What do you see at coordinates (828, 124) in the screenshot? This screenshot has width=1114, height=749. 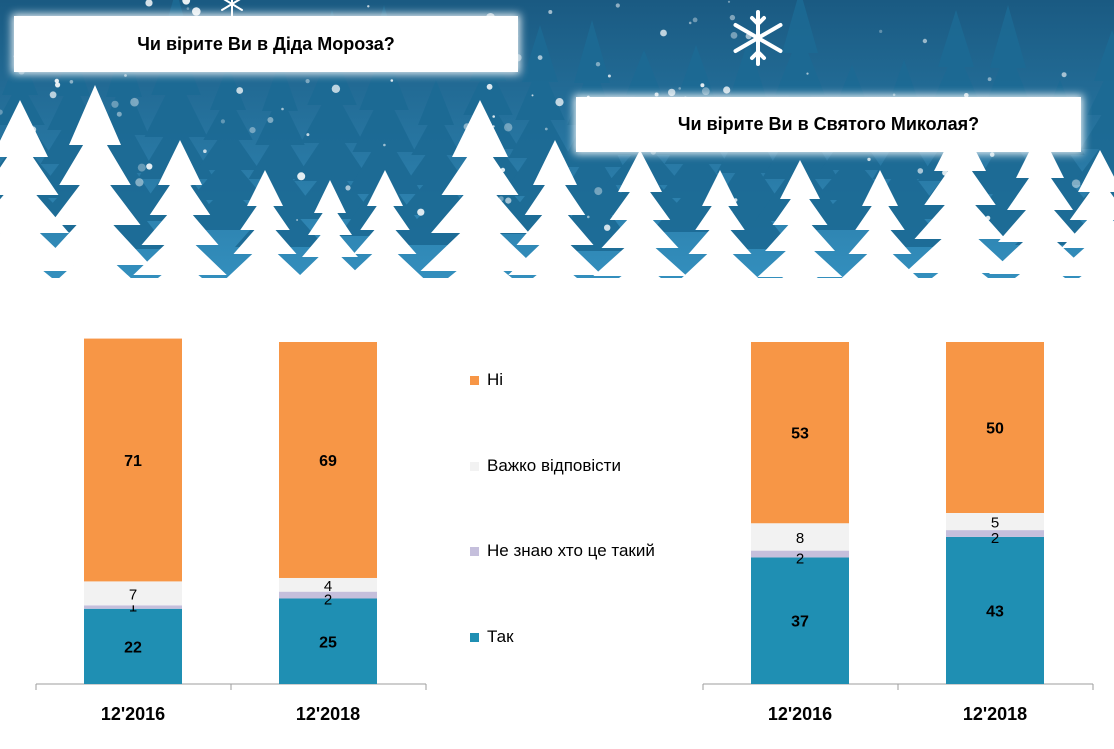 I see `chart-title-right: Чи вірите Ви в Святого Миколая?` at bounding box center [828, 124].